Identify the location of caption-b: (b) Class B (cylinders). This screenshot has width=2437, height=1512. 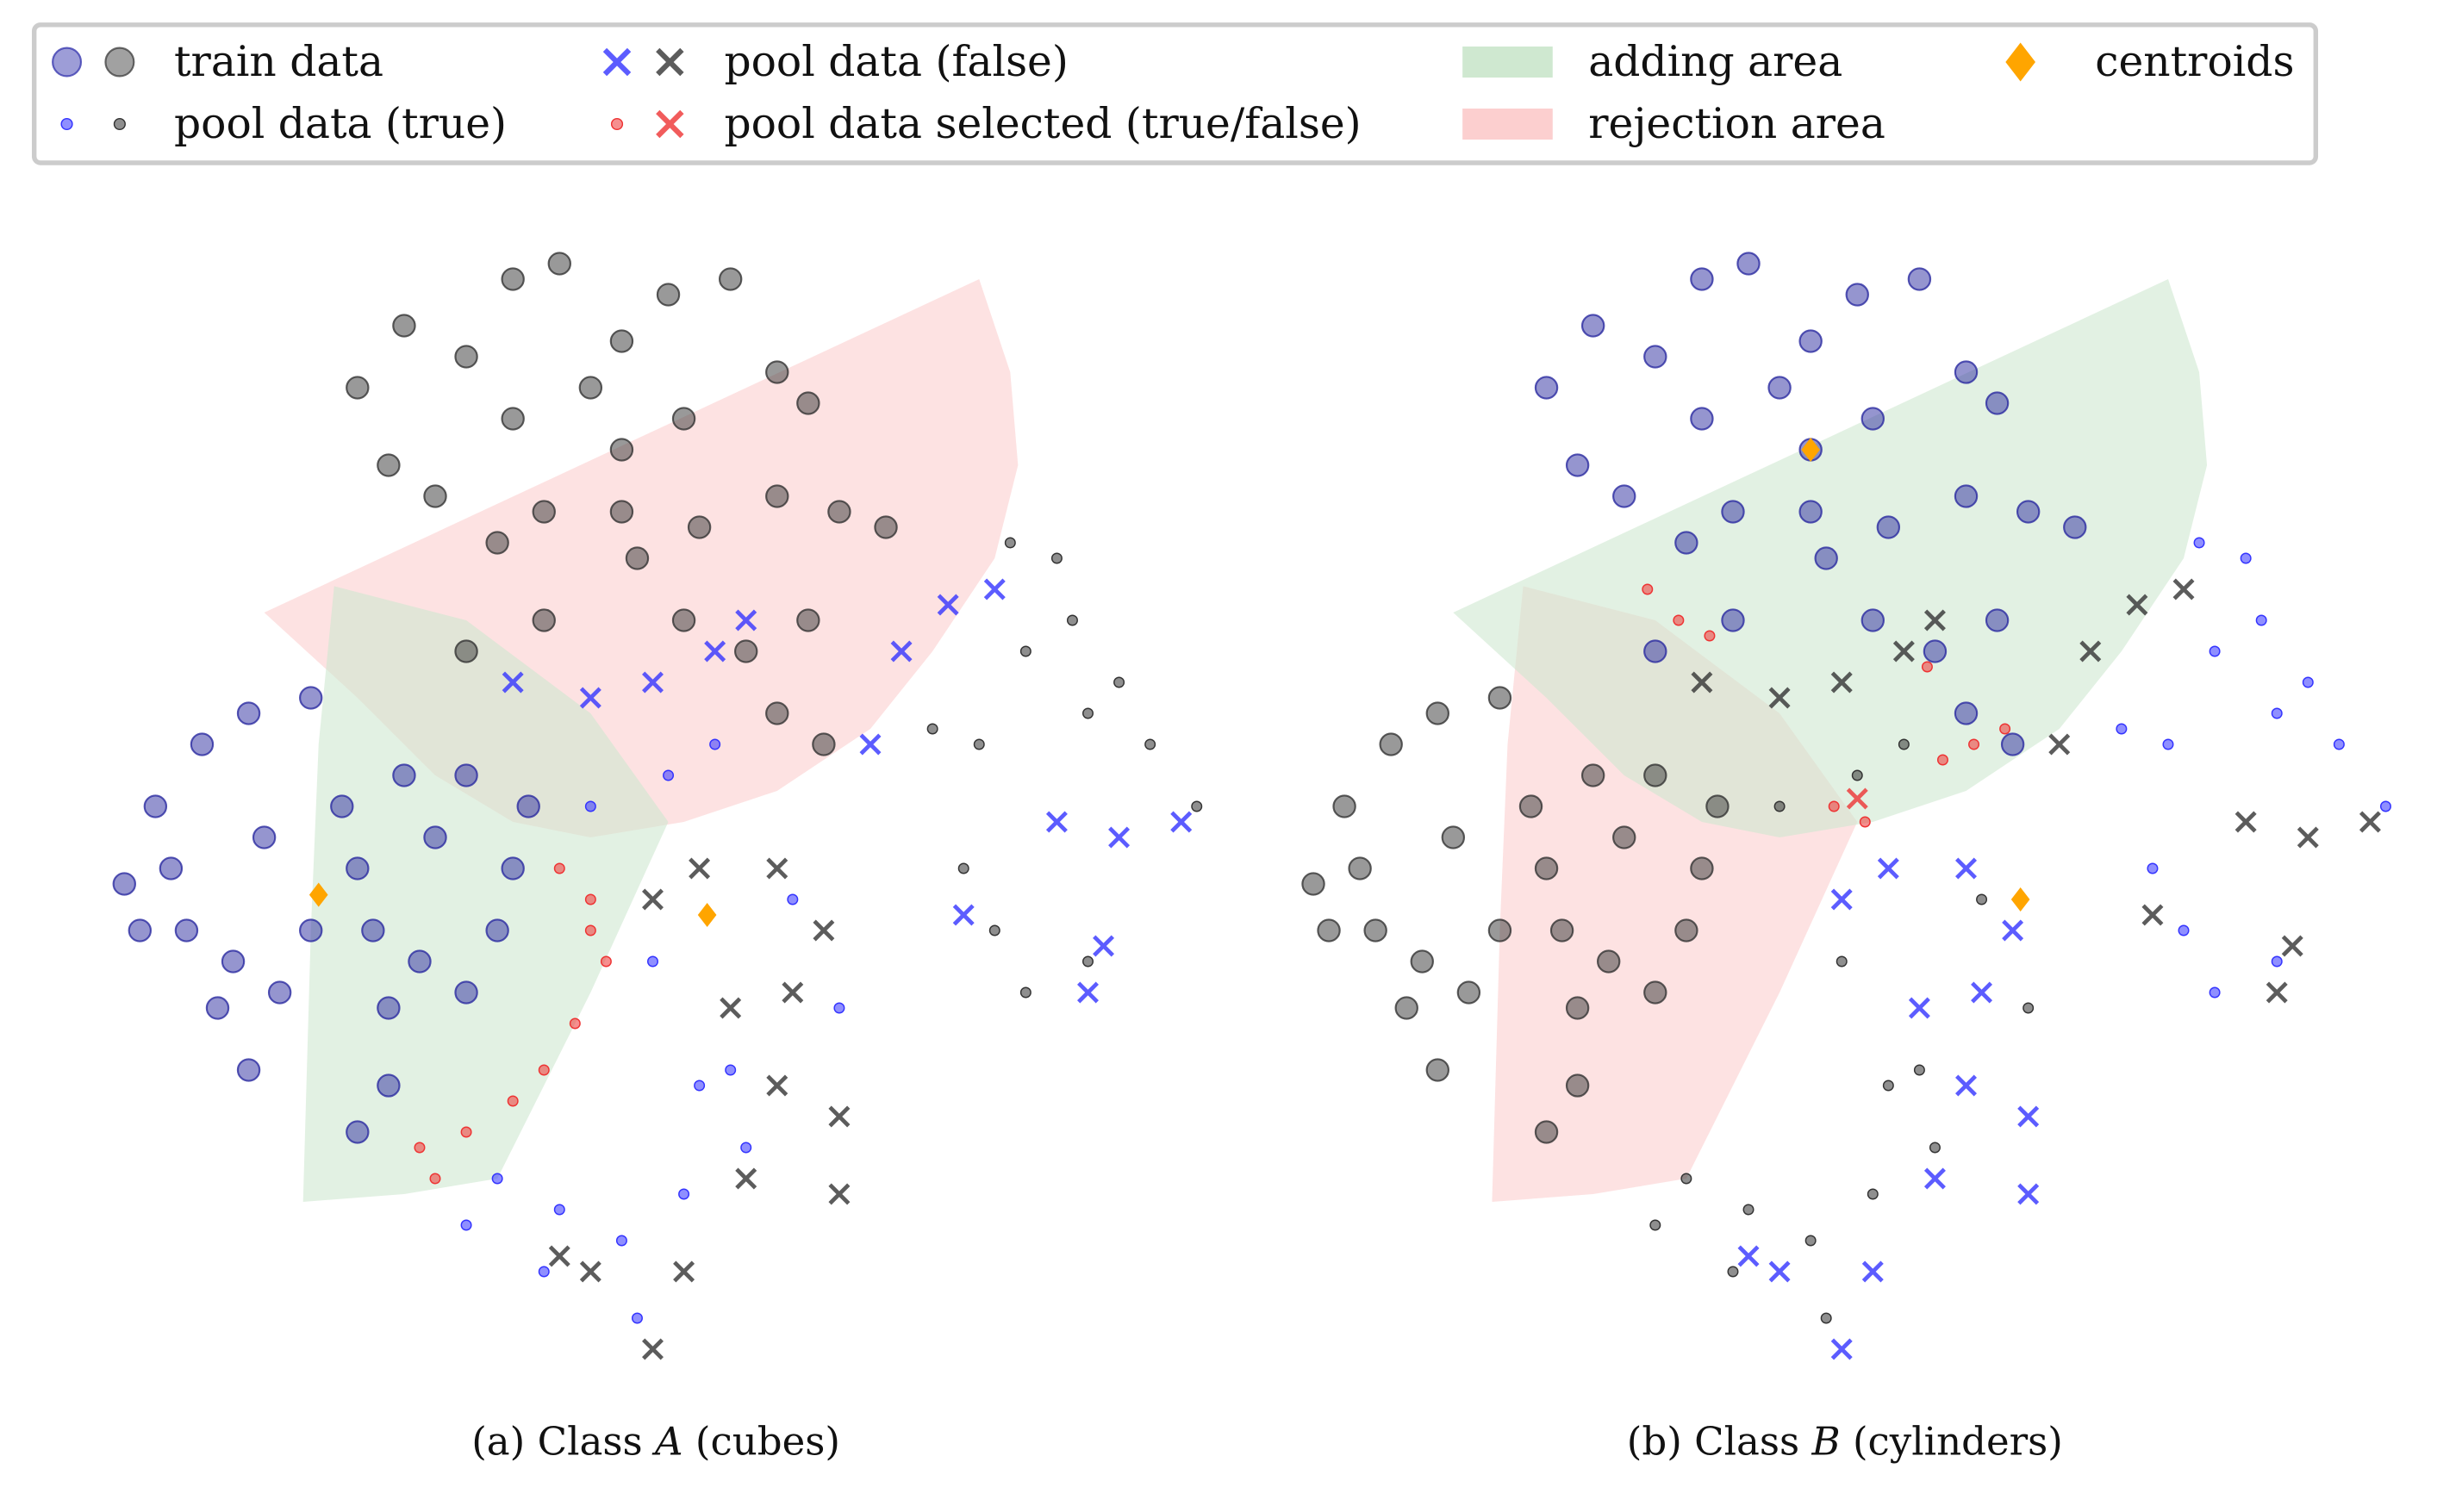
(1845, 1441).